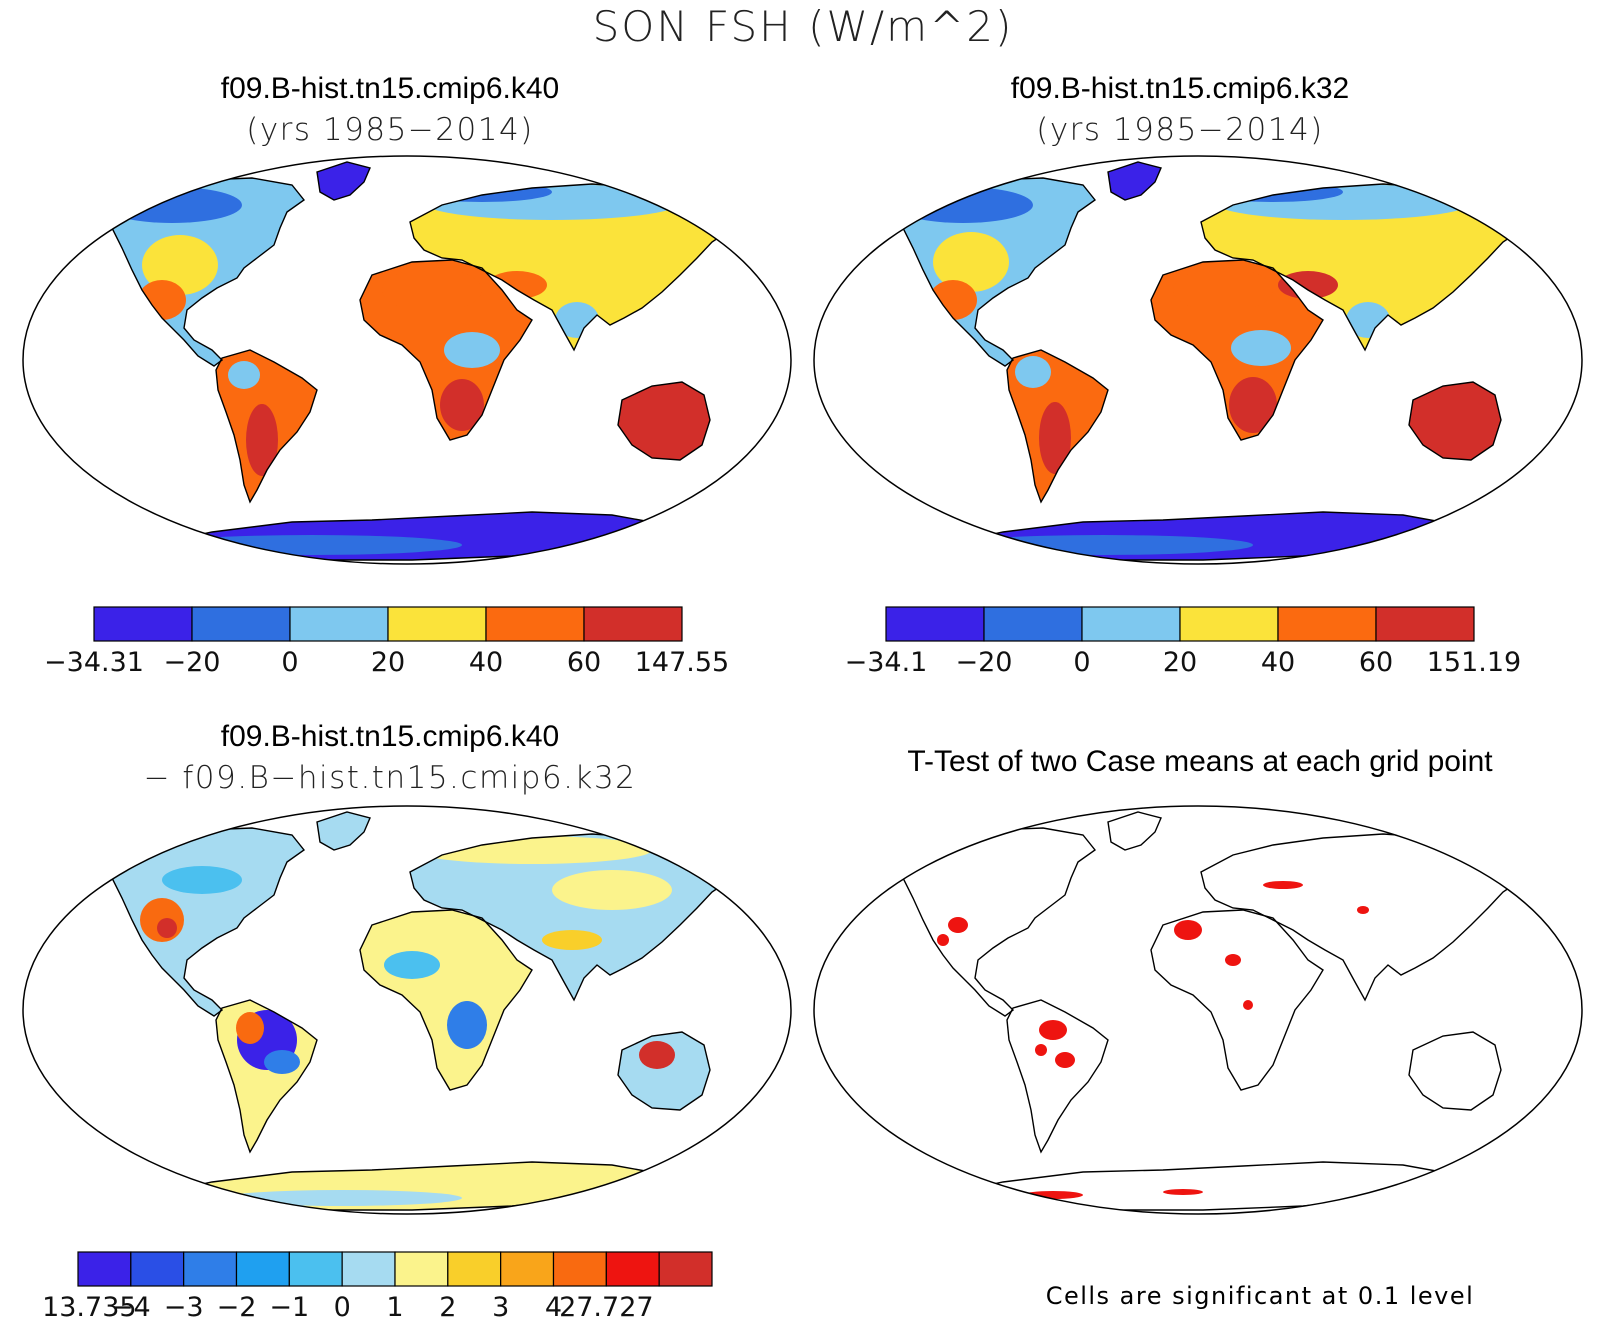 This screenshot has width=1606, height=1327. I want to click on map-panel-case2, so click(1198, 360).